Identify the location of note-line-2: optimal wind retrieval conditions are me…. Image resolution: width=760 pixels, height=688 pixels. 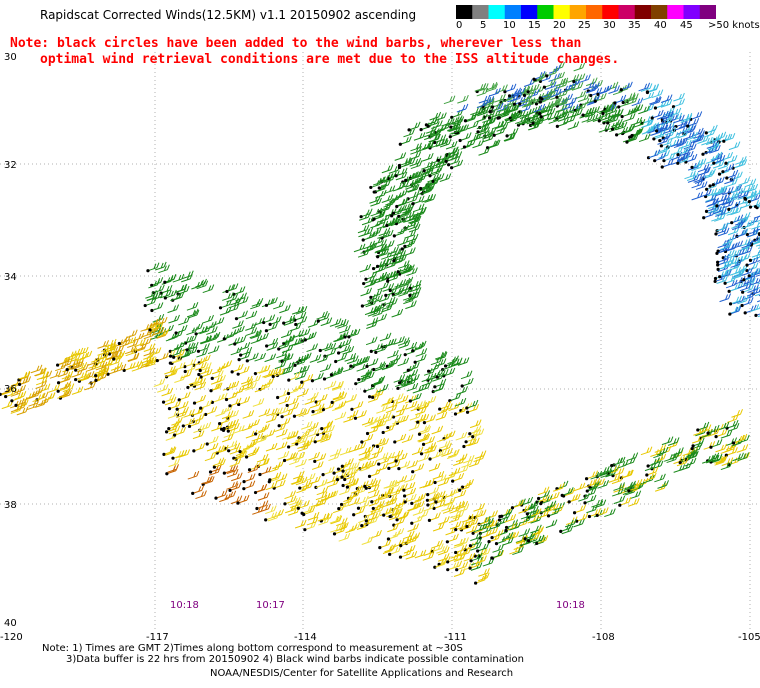
(330, 59).